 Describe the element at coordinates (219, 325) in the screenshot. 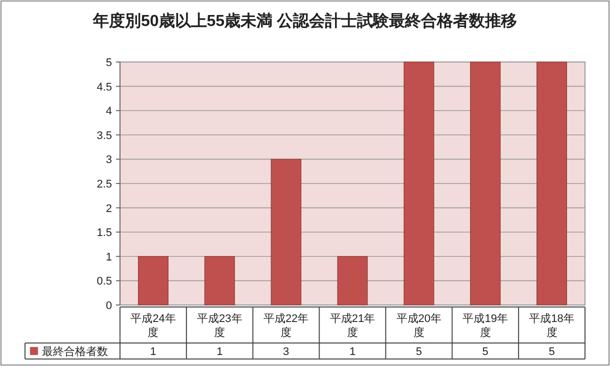

I see `x-tick-label: 平成23年度` at that location.